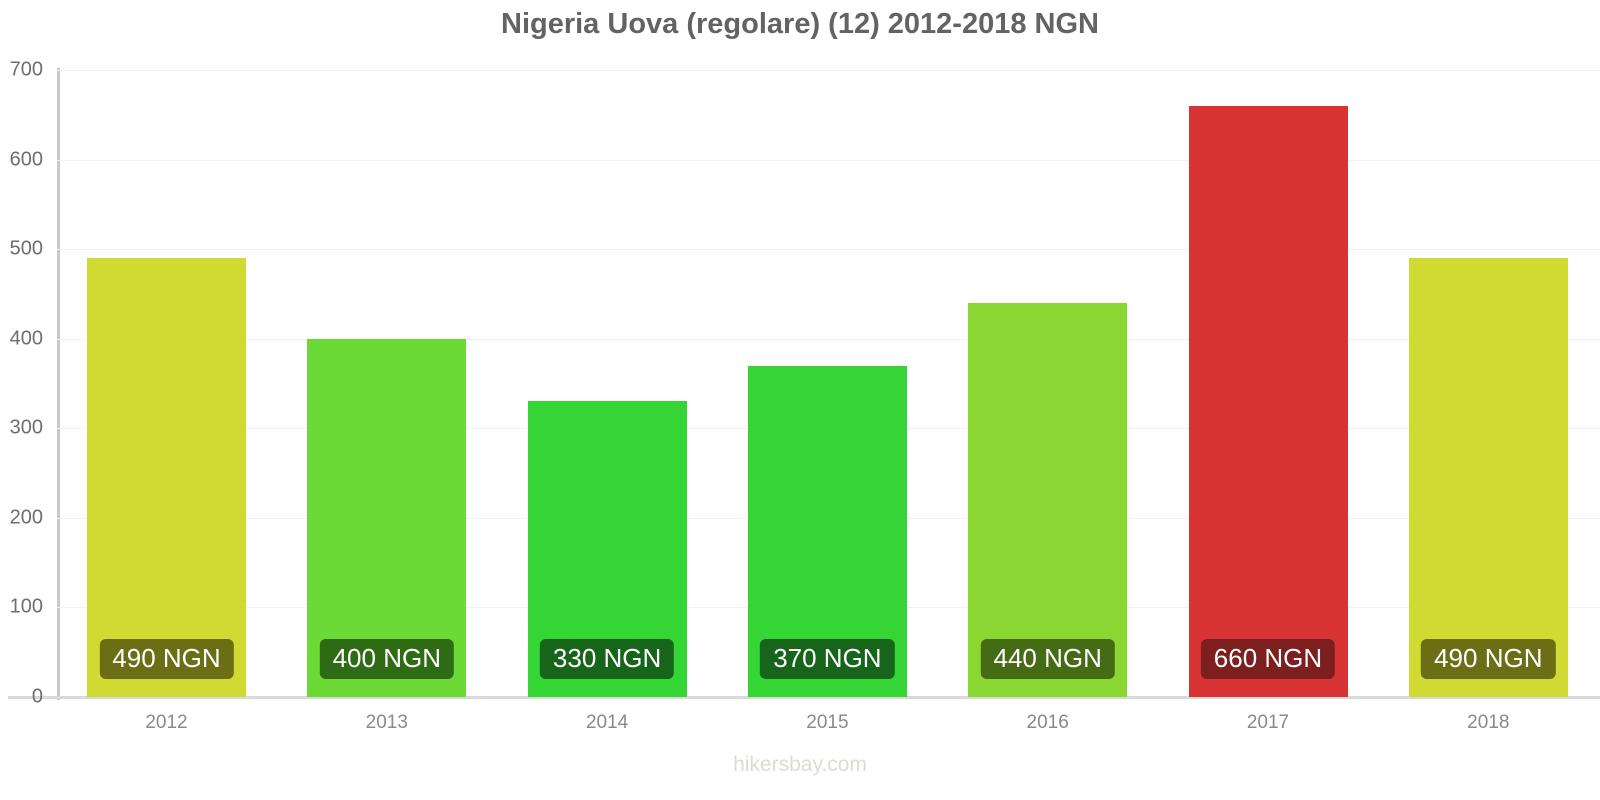  What do you see at coordinates (386, 659) in the screenshot?
I see `bar-value-label: 400 NGN` at bounding box center [386, 659].